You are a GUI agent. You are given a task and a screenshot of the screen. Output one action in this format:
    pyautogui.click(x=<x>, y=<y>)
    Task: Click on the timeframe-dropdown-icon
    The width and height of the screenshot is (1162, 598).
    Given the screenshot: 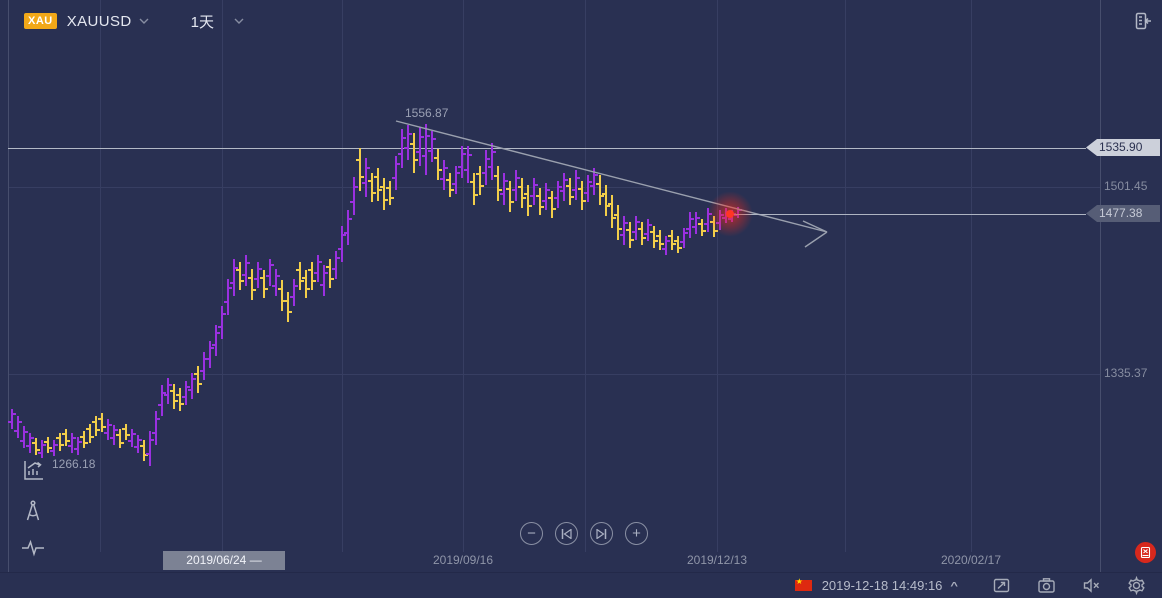 What is the action you would take?
    pyautogui.click(x=239, y=21)
    